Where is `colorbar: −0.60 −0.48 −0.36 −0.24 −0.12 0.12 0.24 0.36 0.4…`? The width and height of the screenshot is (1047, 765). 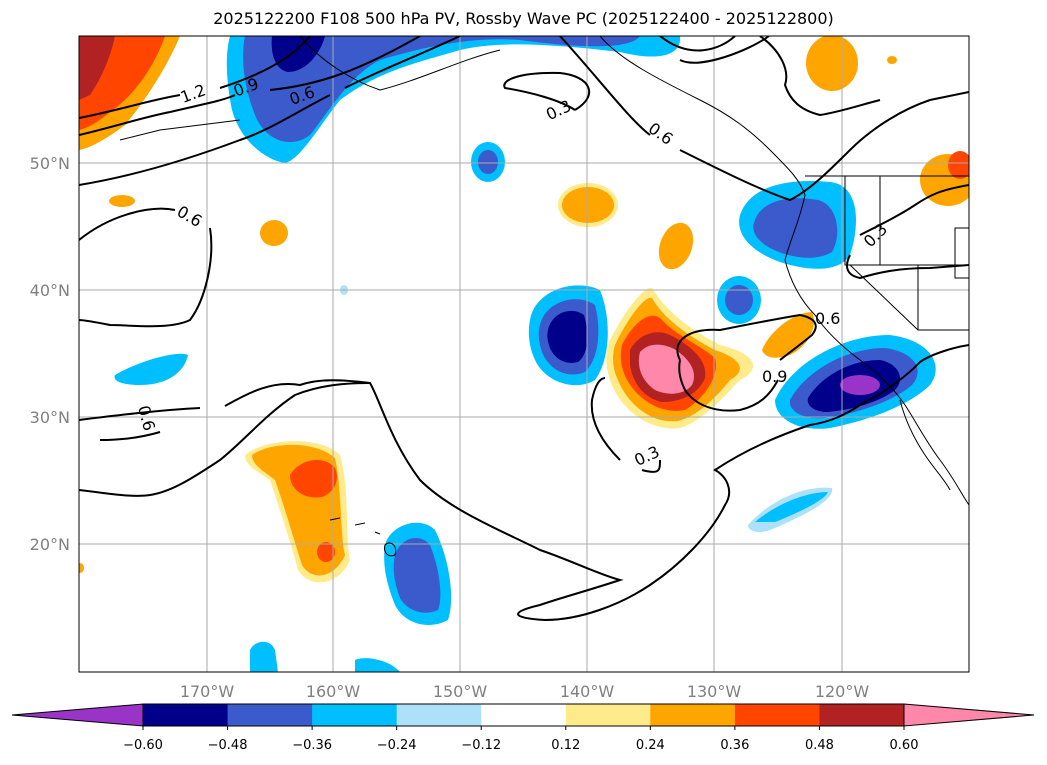 colorbar: −0.60 −0.48 −0.36 −0.24 −0.12 0.12 0.24 0.36 0.4… is located at coordinates (523, 728).